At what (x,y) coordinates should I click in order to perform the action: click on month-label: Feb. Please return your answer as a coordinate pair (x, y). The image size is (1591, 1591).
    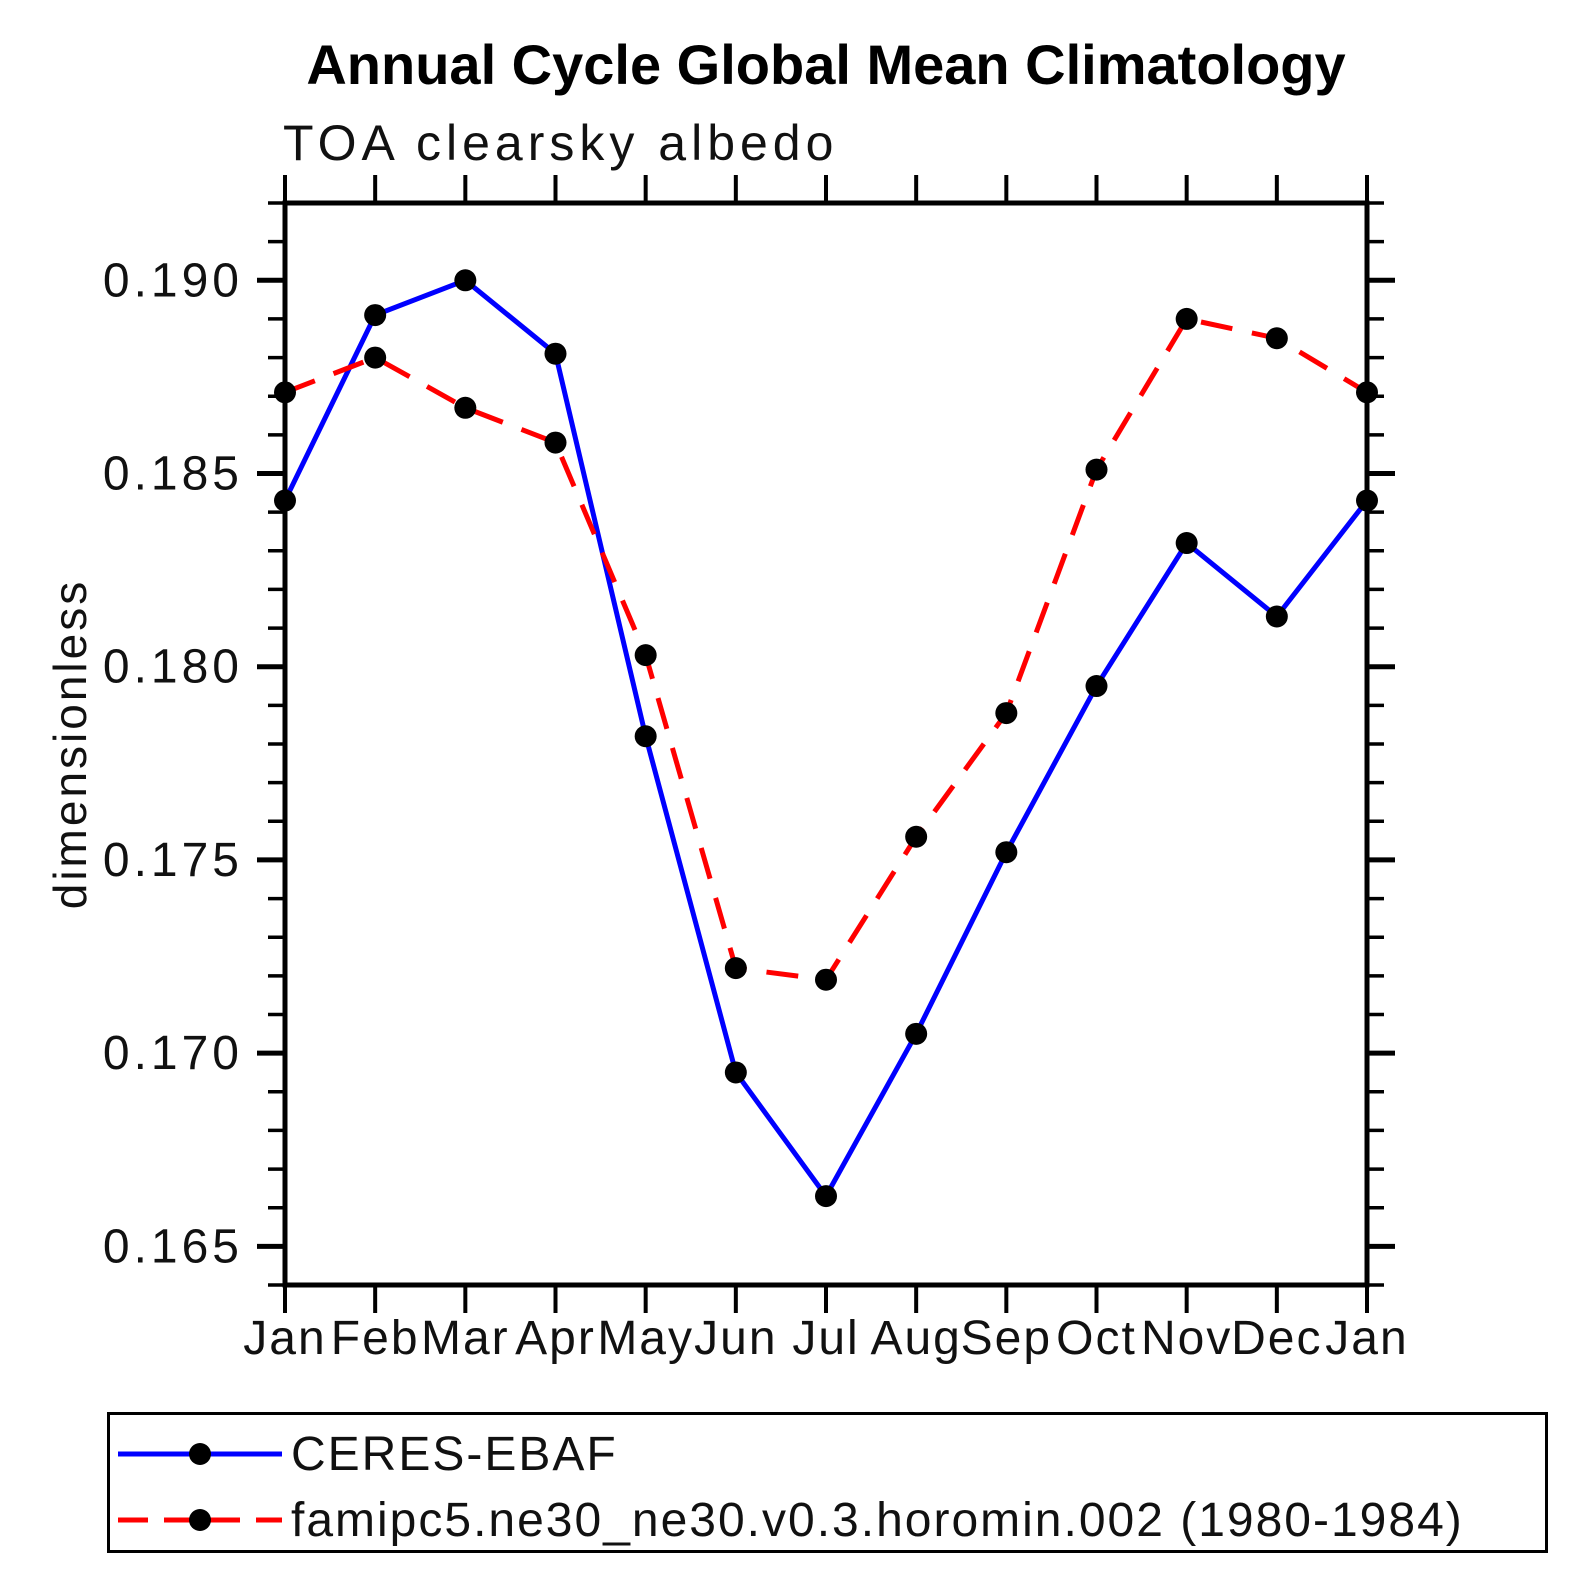
    Looking at the image, I should click on (375, 1338).